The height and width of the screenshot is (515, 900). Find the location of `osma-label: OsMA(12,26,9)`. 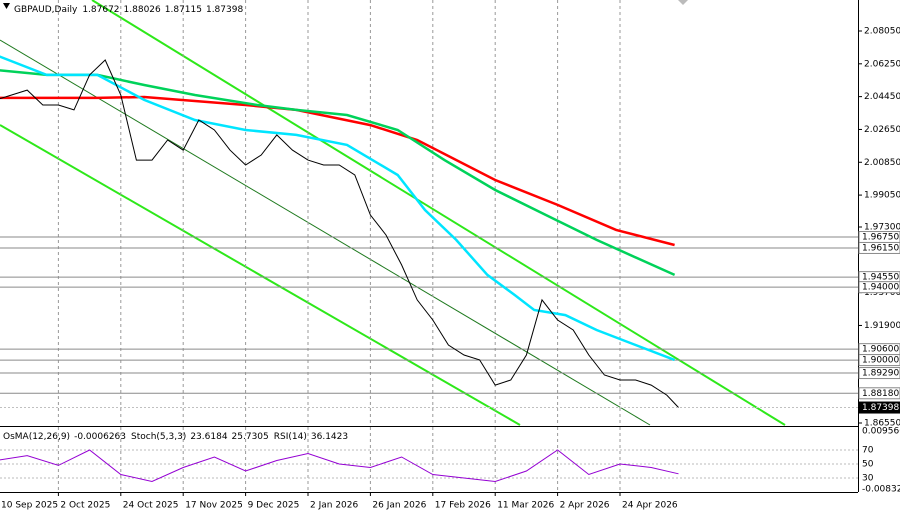

osma-label: OsMA(12,26,9) is located at coordinates (36, 437).